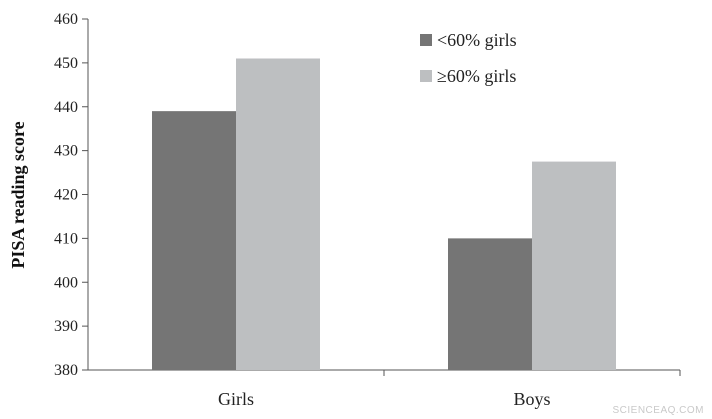  Describe the element at coordinates (66, 370) in the screenshot. I see `y-tick-label: 380` at that location.